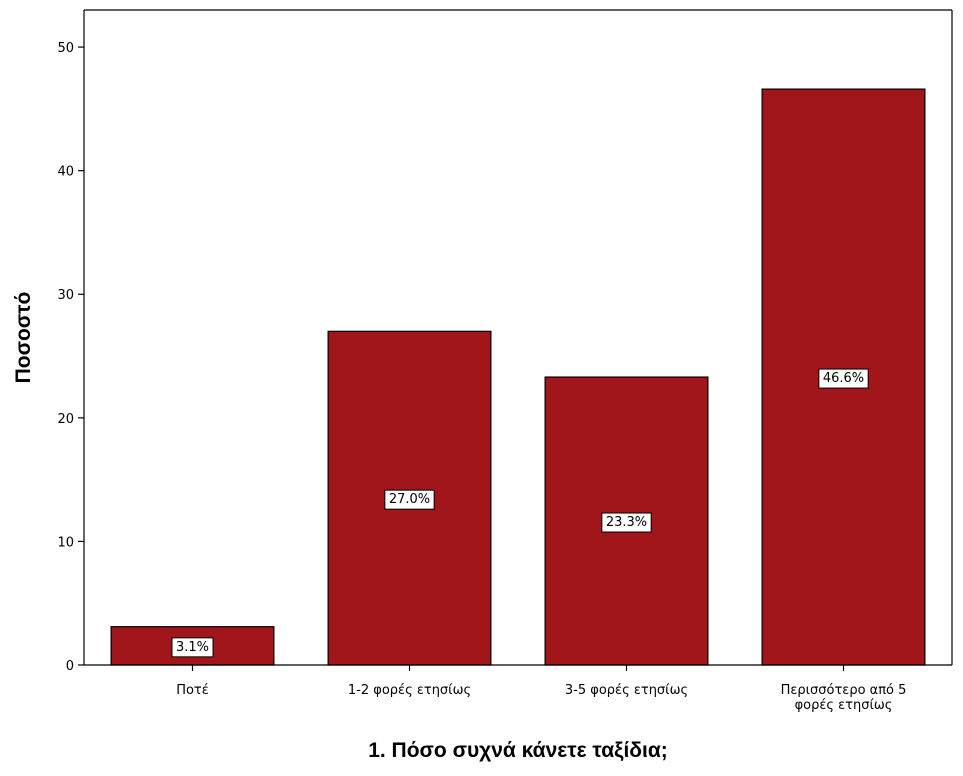  What do you see at coordinates (518, 750) in the screenshot?
I see `x-axis-title: 1. Πόσο συχνά κάνετε ταξίδια;` at bounding box center [518, 750].